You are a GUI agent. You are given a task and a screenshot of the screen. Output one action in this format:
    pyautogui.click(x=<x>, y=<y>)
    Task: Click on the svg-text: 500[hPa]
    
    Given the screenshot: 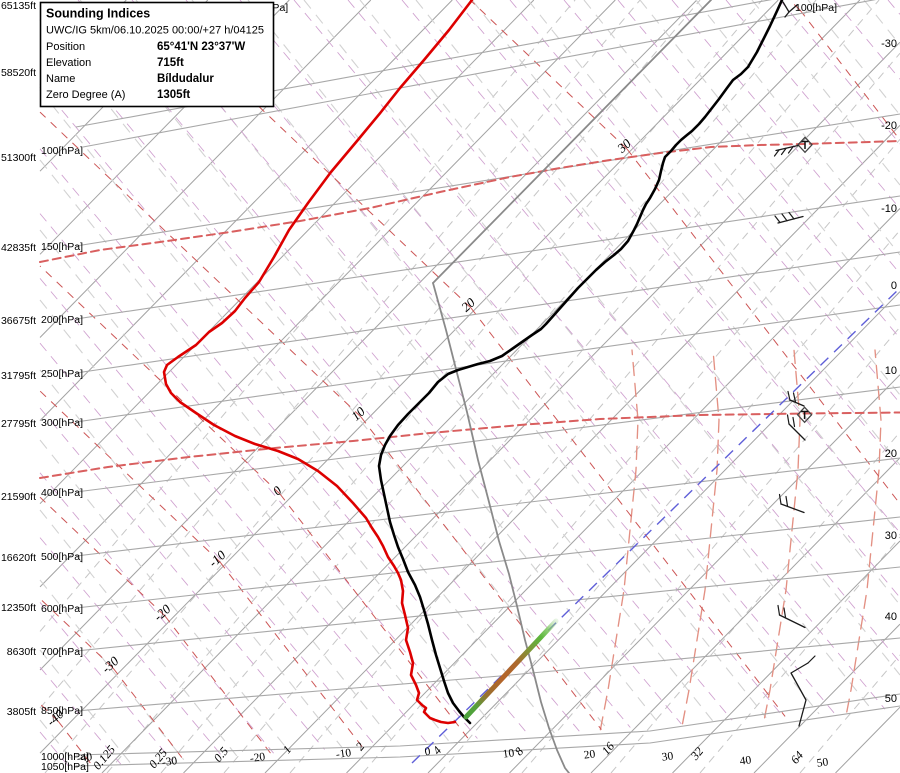 What is the action you would take?
    pyautogui.click(x=62, y=557)
    